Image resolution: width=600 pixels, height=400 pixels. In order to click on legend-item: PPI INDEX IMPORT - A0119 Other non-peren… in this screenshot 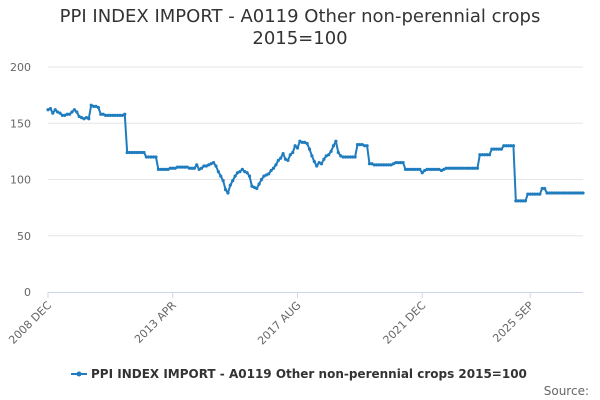, I will do `click(299, 374)`.